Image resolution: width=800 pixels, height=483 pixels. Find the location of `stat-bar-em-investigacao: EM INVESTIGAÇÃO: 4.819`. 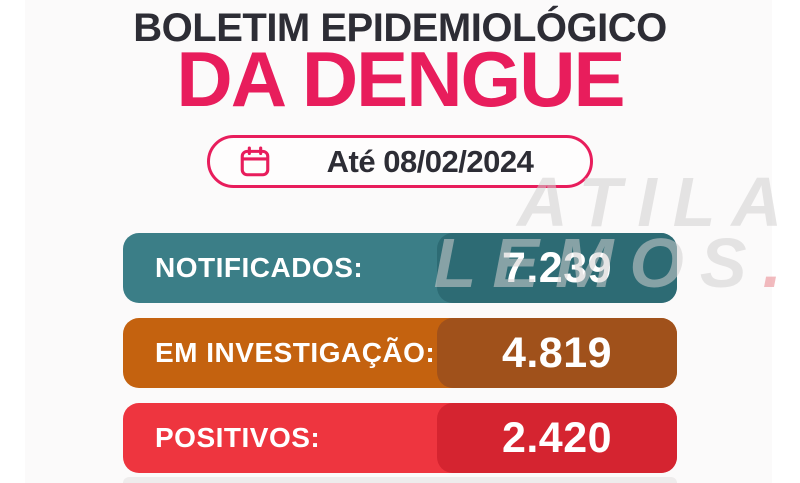

stat-bar-em-investigacao: EM INVESTIGAÇÃO: 4.819 is located at coordinates (400, 353).